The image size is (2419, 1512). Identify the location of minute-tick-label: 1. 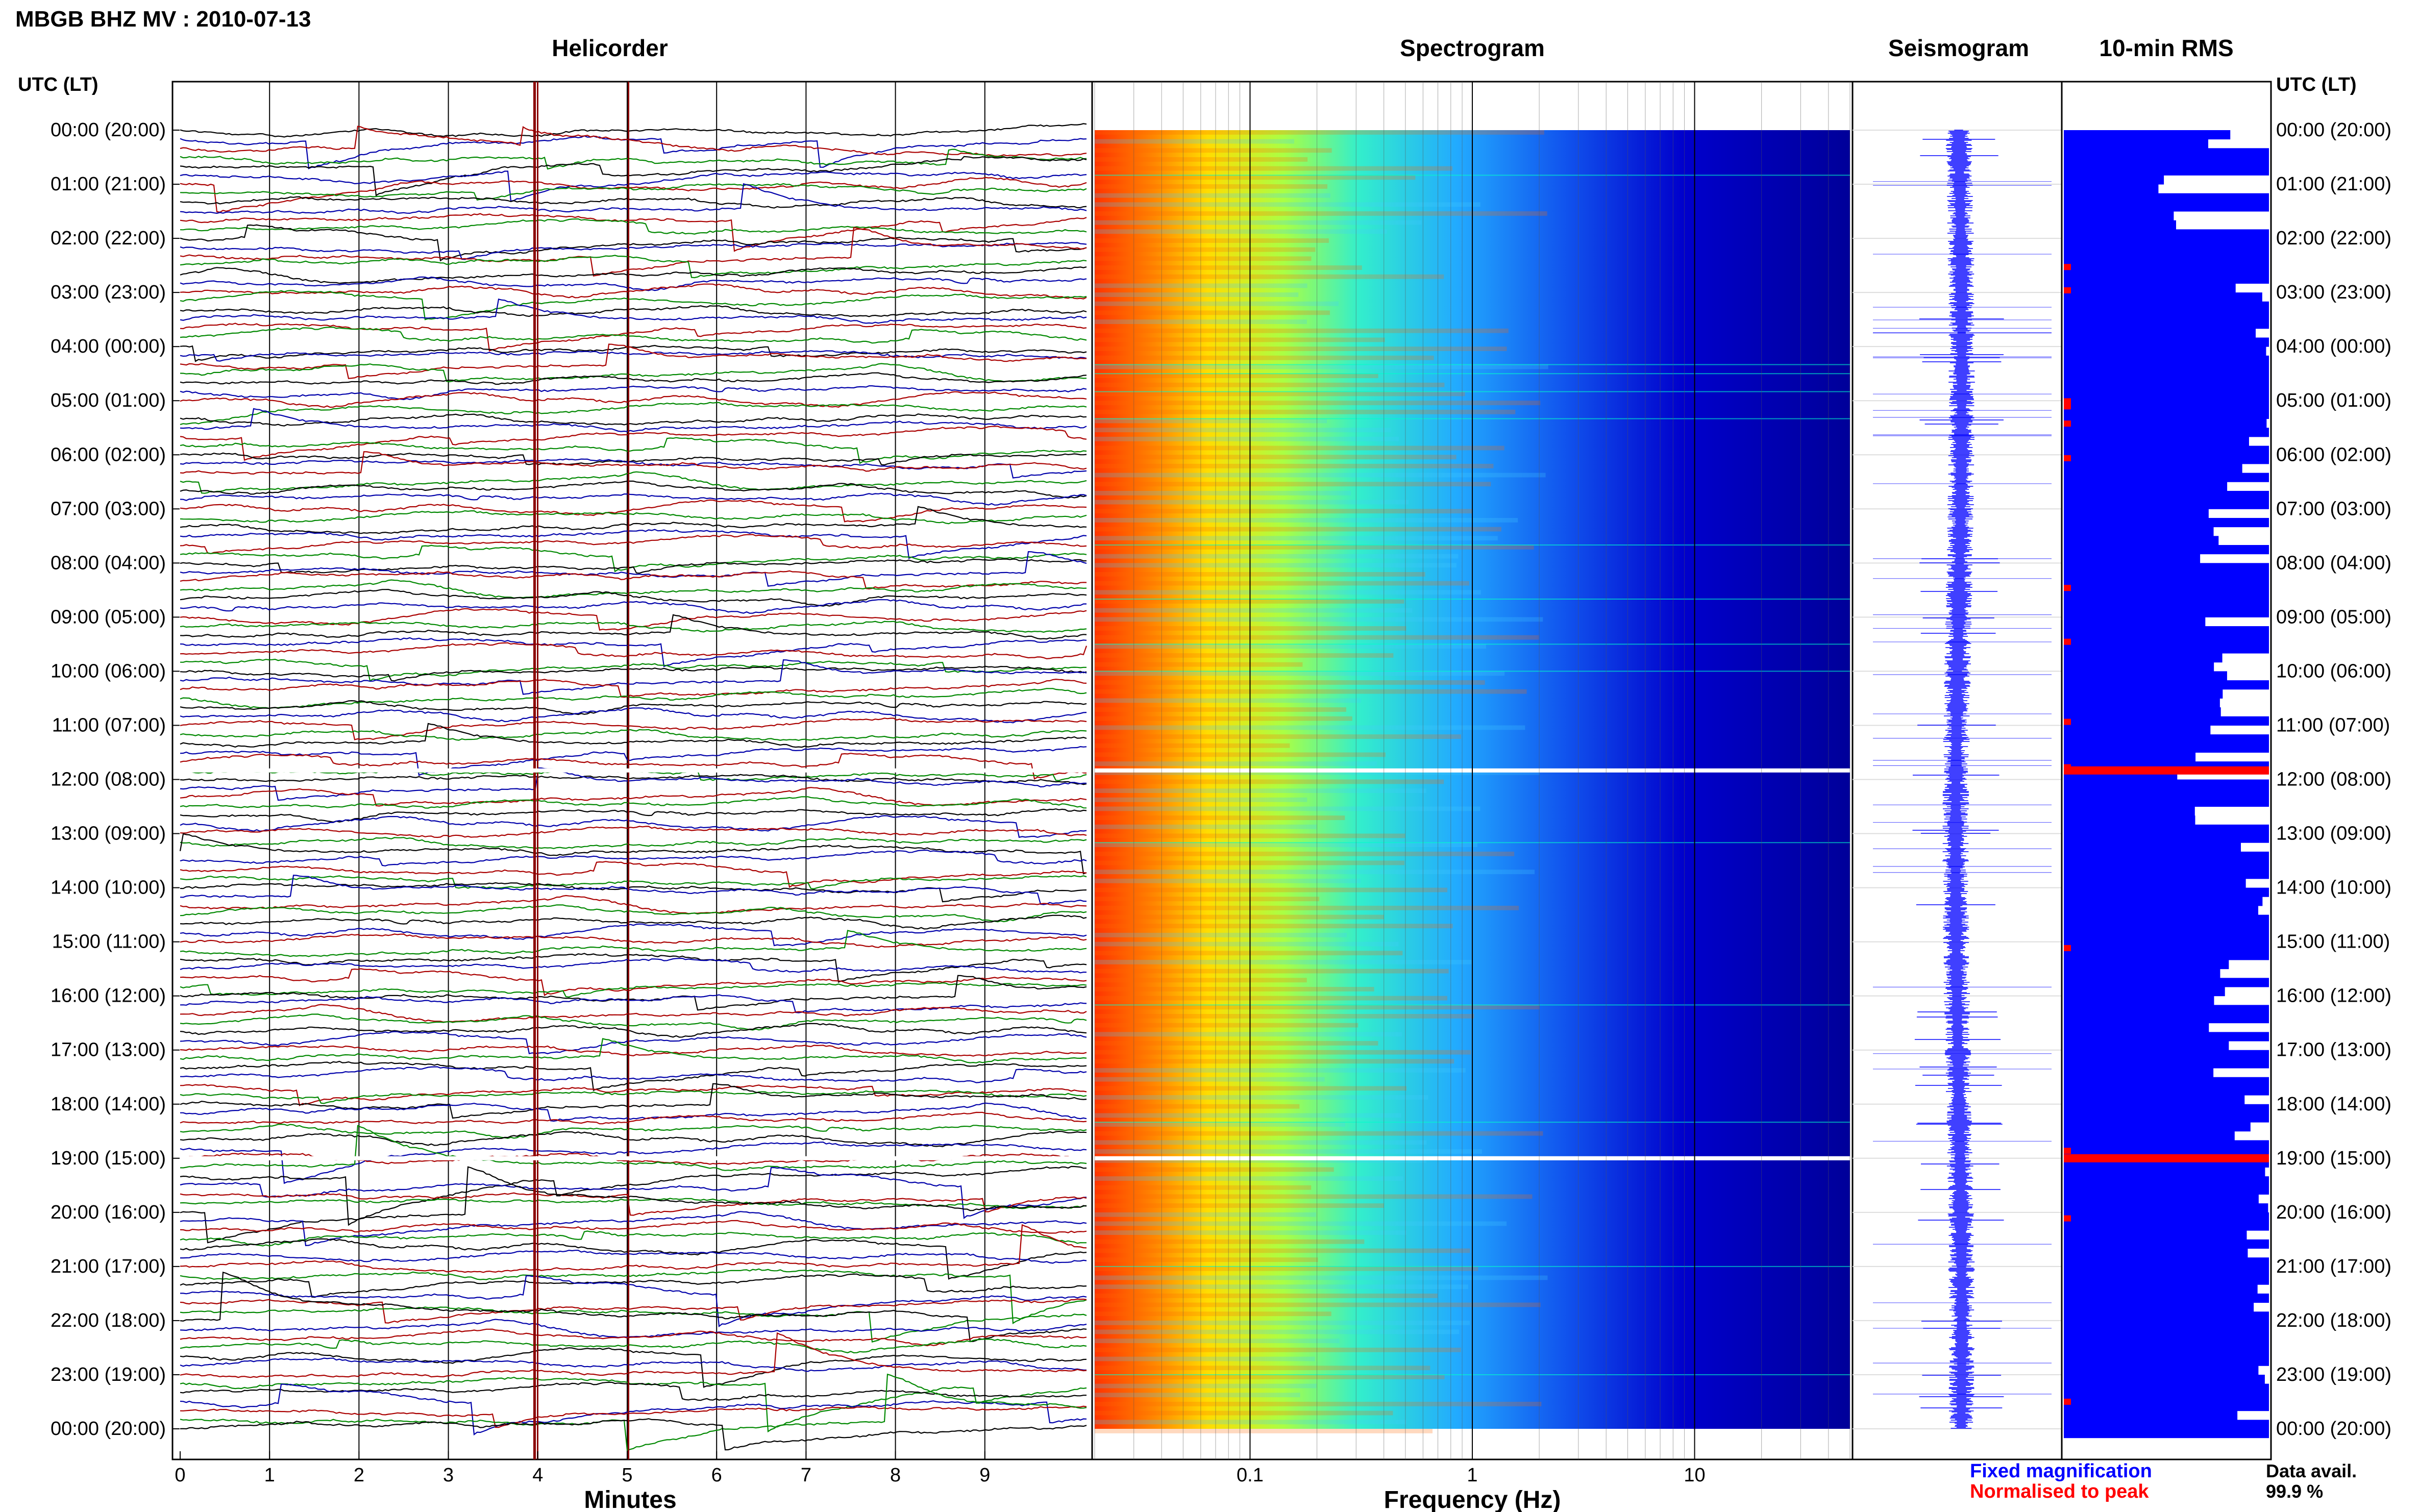
(269, 1475).